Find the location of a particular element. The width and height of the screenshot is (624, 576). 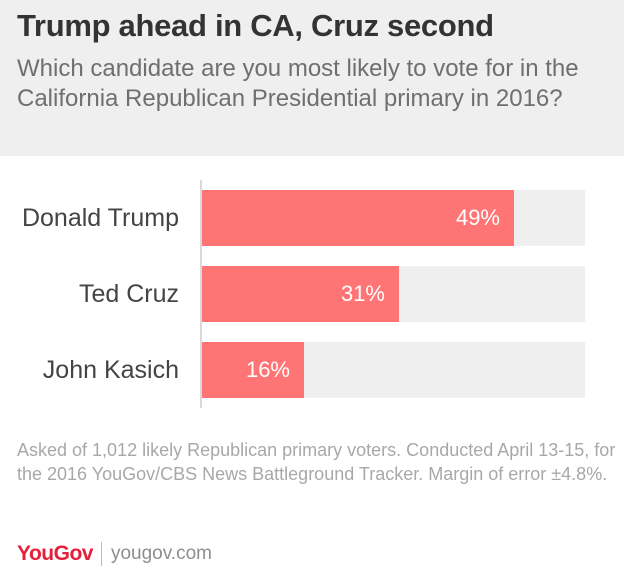

bar: 31% is located at coordinates (300, 294).